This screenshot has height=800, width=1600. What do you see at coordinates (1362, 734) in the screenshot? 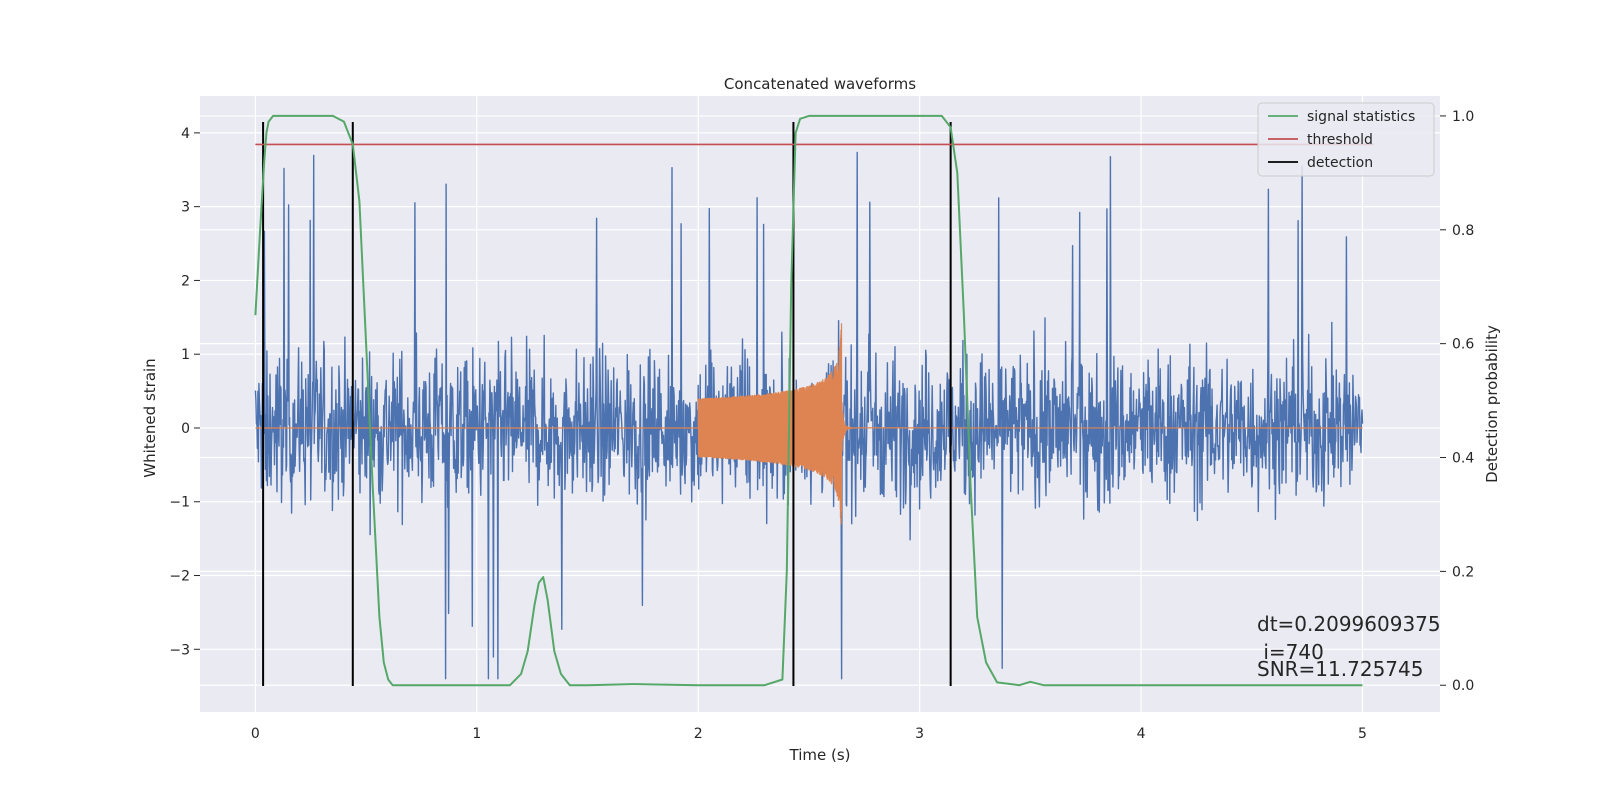
I see `x-tick-label: 5` at bounding box center [1362, 734].